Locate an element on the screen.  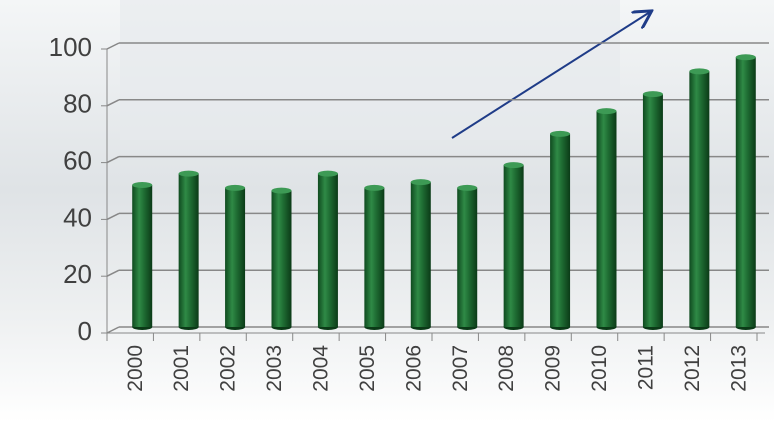
y-tick-label: 100 is located at coordinates (70, 47).